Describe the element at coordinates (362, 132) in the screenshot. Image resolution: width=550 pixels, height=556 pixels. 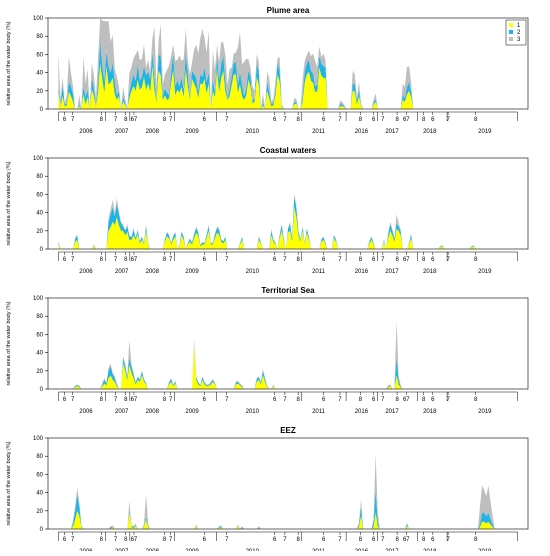
I see `x-year-label: 2016` at that location.